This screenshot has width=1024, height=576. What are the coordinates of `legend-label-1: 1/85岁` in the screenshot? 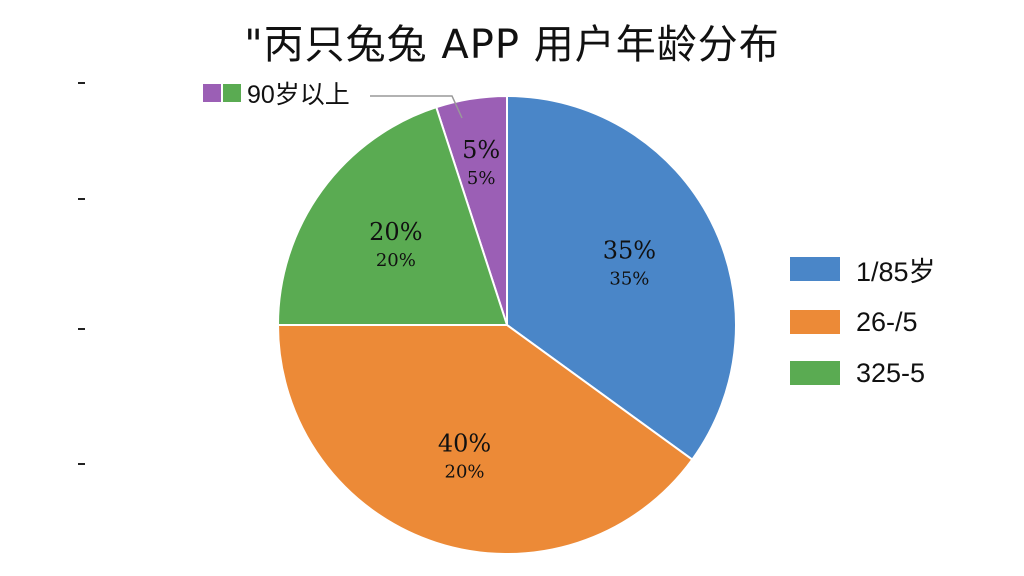 It's located at (896, 271).